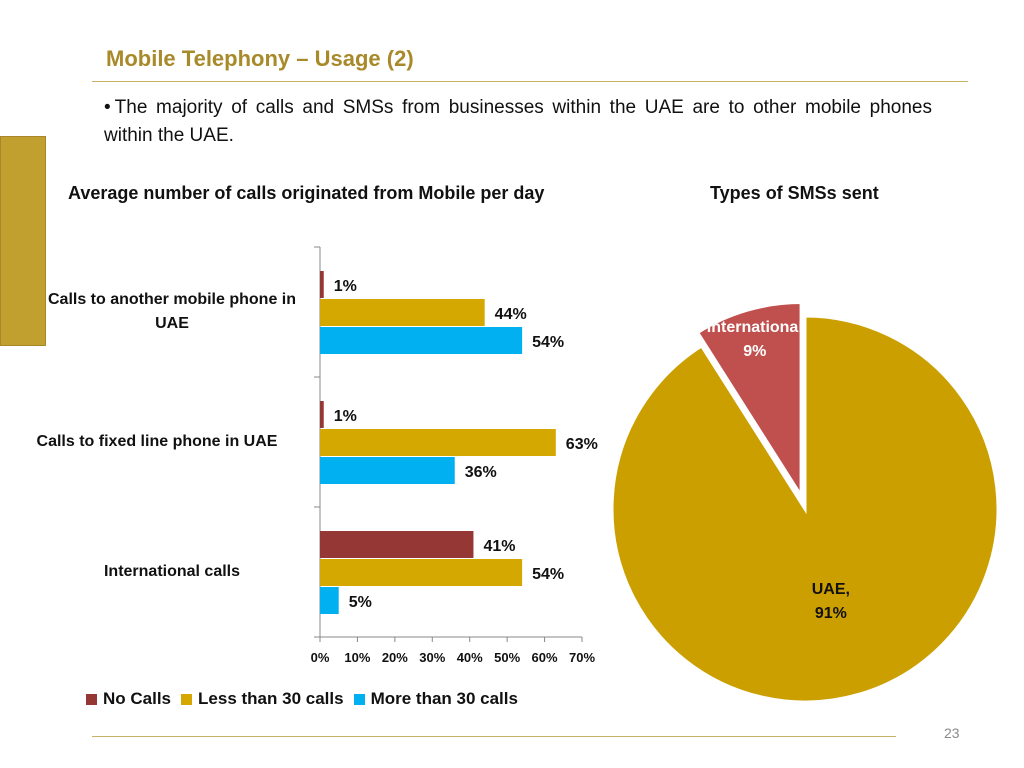 This screenshot has height=768, width=1024. What do you see at coordinates (952, 733) in the screenshot?
I see `page-number: 23` at bounding box center [952, 733].